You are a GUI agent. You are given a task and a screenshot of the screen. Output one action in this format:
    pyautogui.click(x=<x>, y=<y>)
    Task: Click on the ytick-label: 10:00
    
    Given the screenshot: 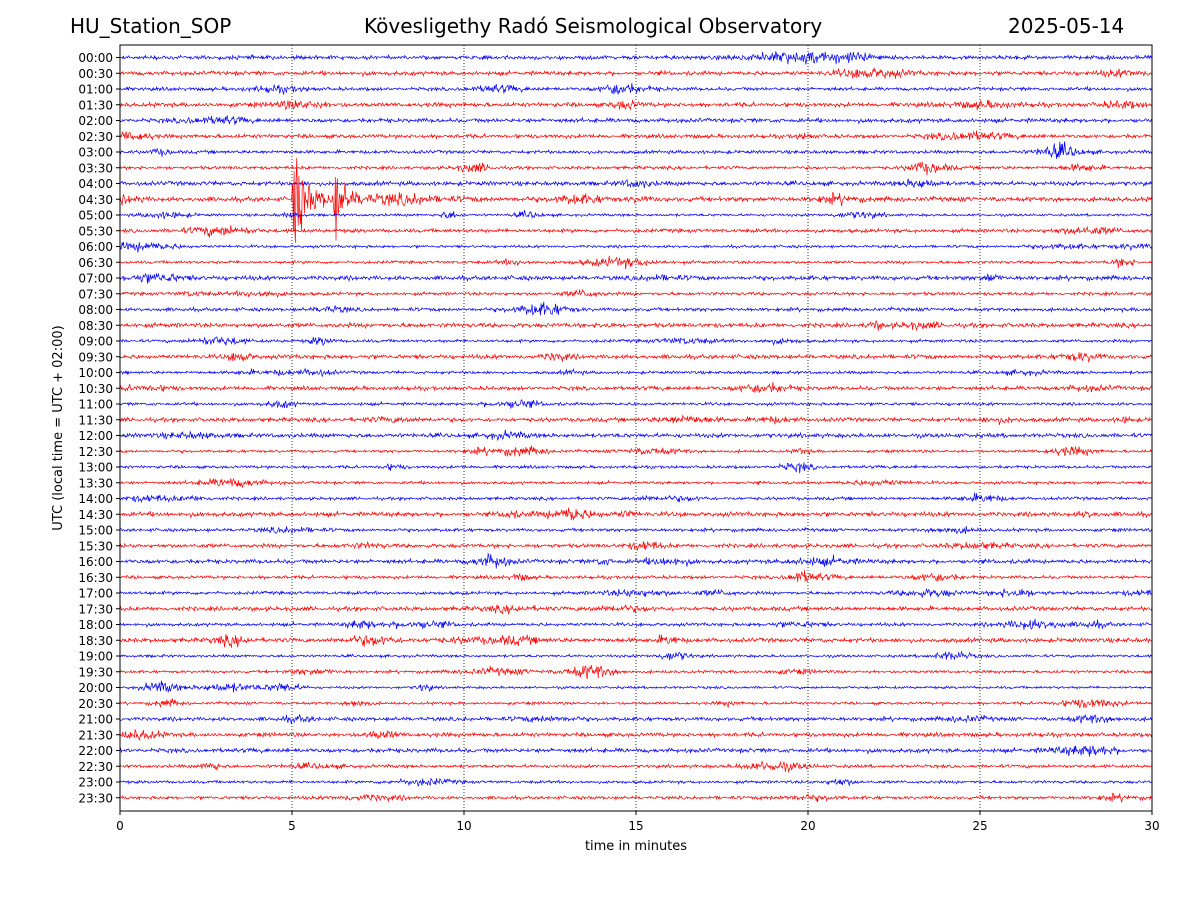 What is the action you would take?
    pyautogui.click(x=95, y=373)
    